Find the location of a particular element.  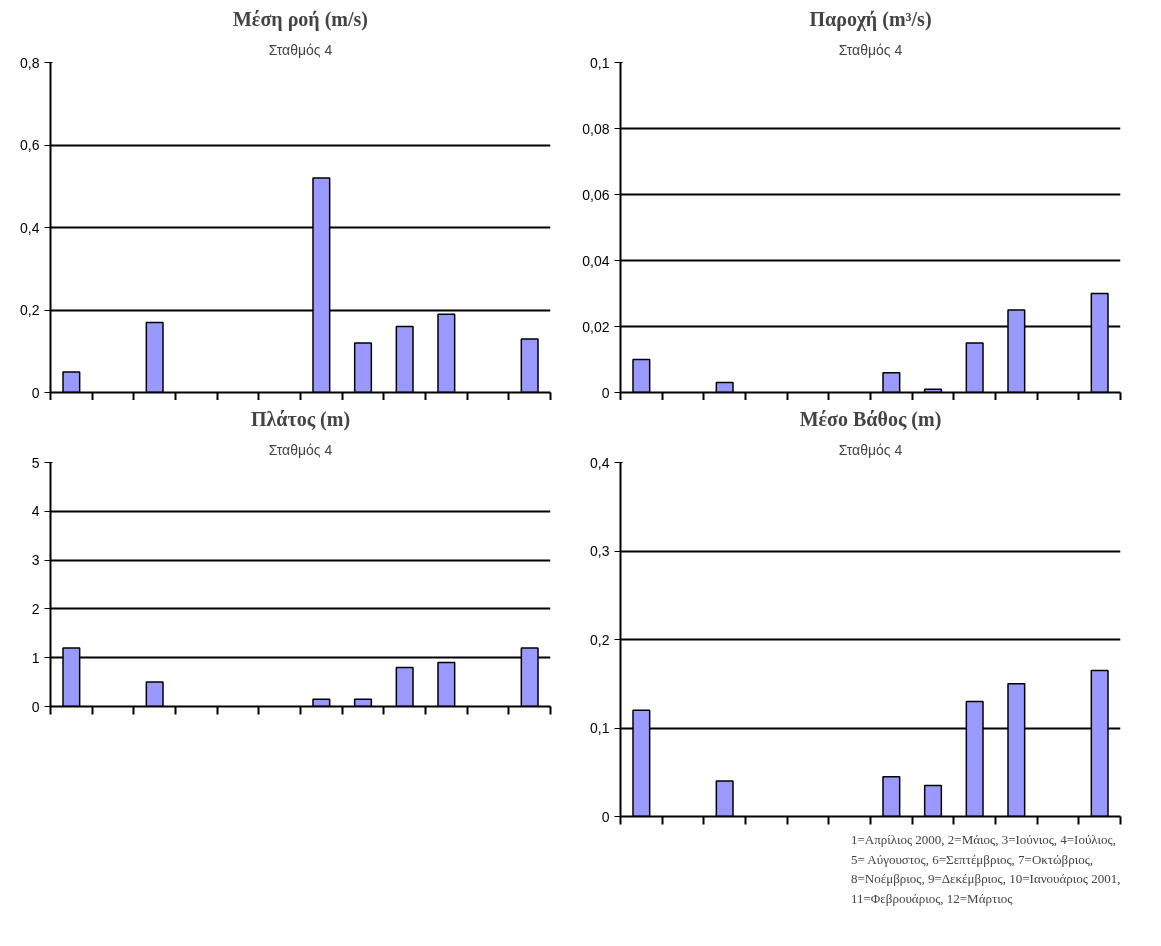

y-tick-label: 0,06 is located at coordinates (596, 194).